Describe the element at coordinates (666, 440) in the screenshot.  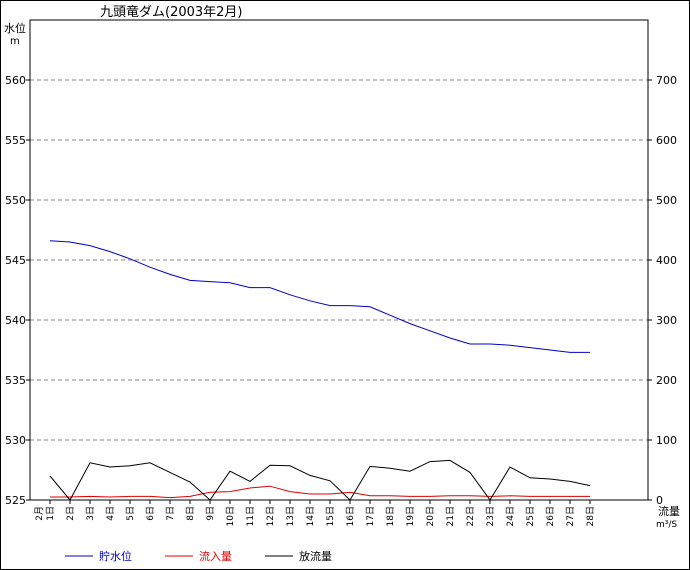
I see `right-tick-label: 100` at that location.